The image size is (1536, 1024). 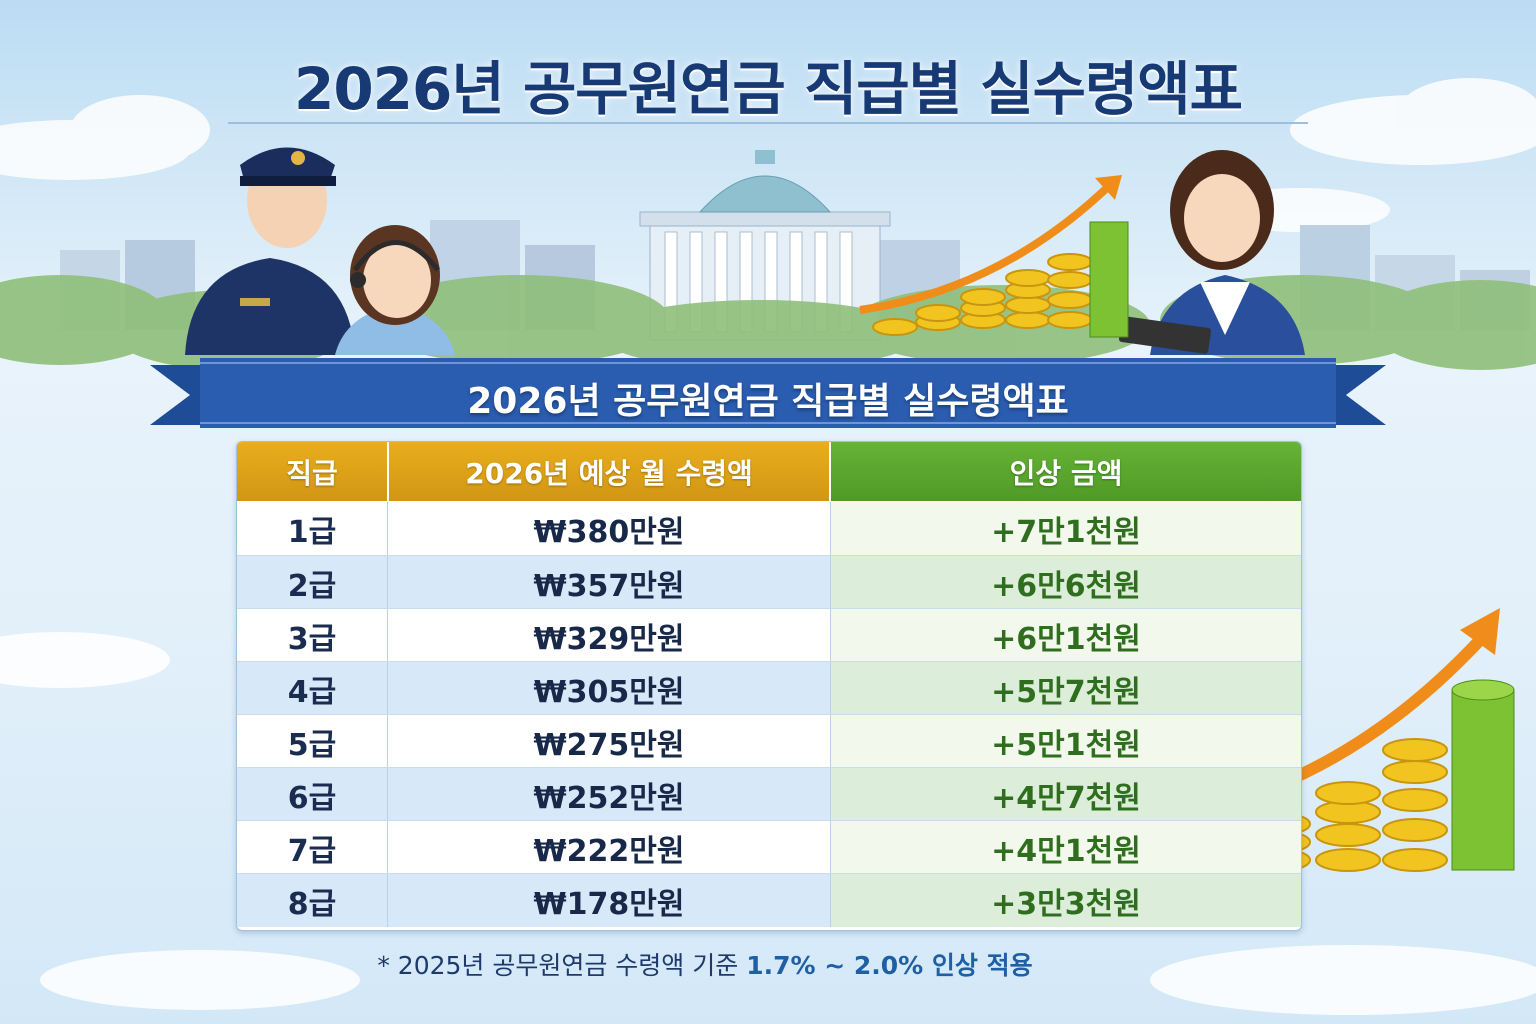 I want to click on increase-cell: +4만7천원, so click(x=1066, y=794).